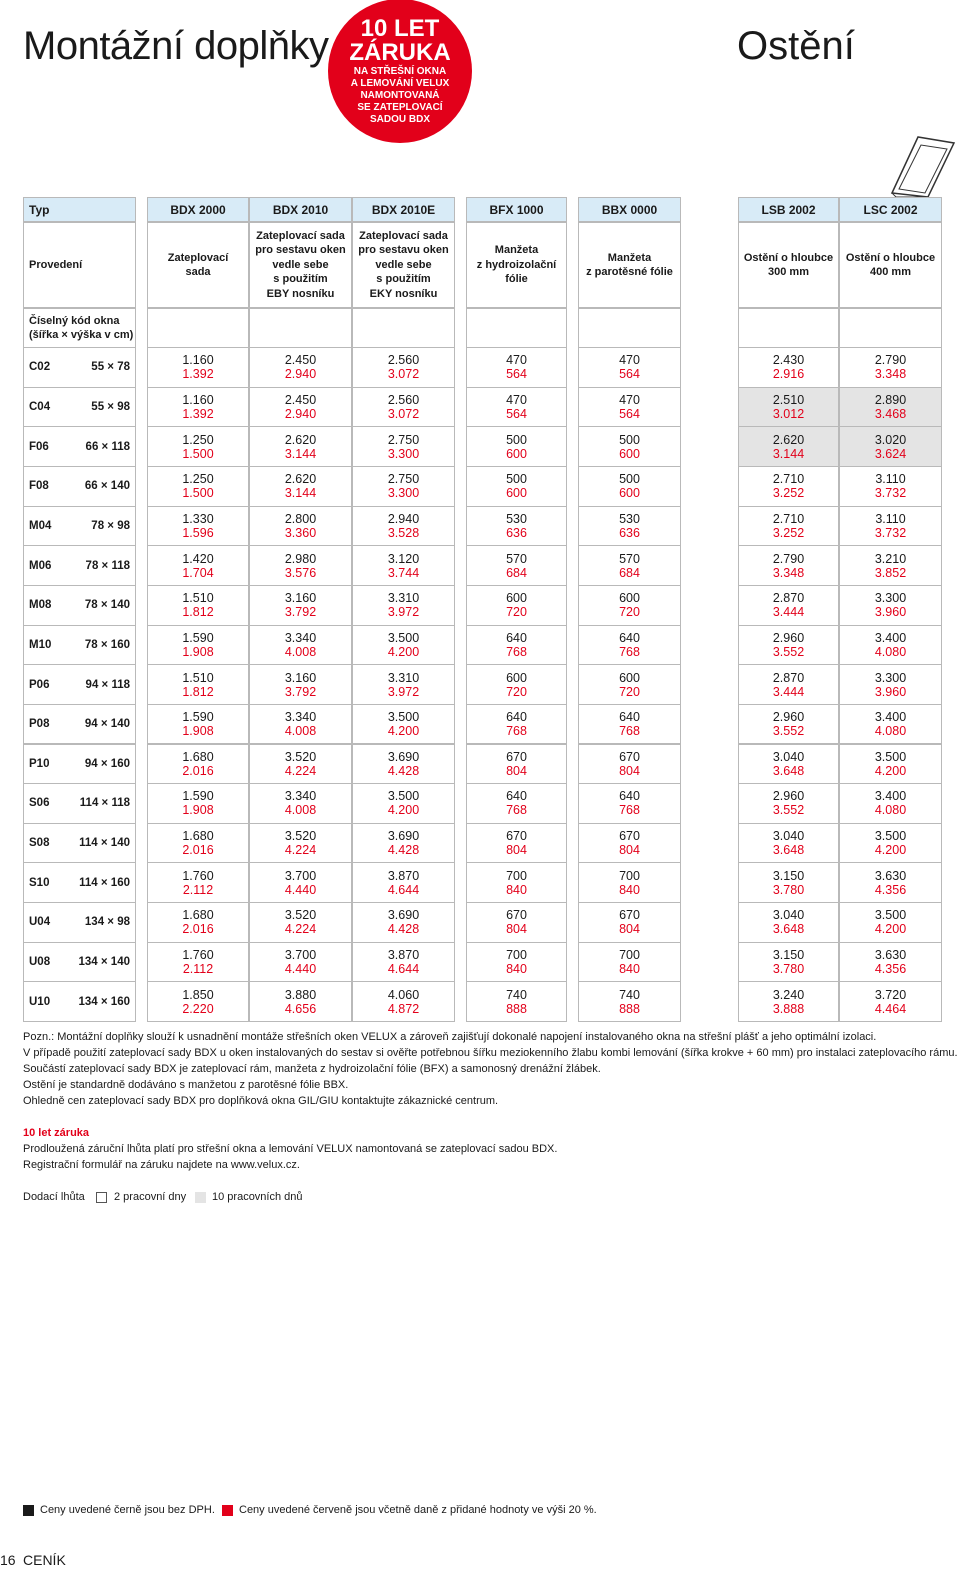 Image resolution: width=960 pixels, height=1573 pixels. I want to click on price-cell: 2.750 3.300, so click(403, 446).